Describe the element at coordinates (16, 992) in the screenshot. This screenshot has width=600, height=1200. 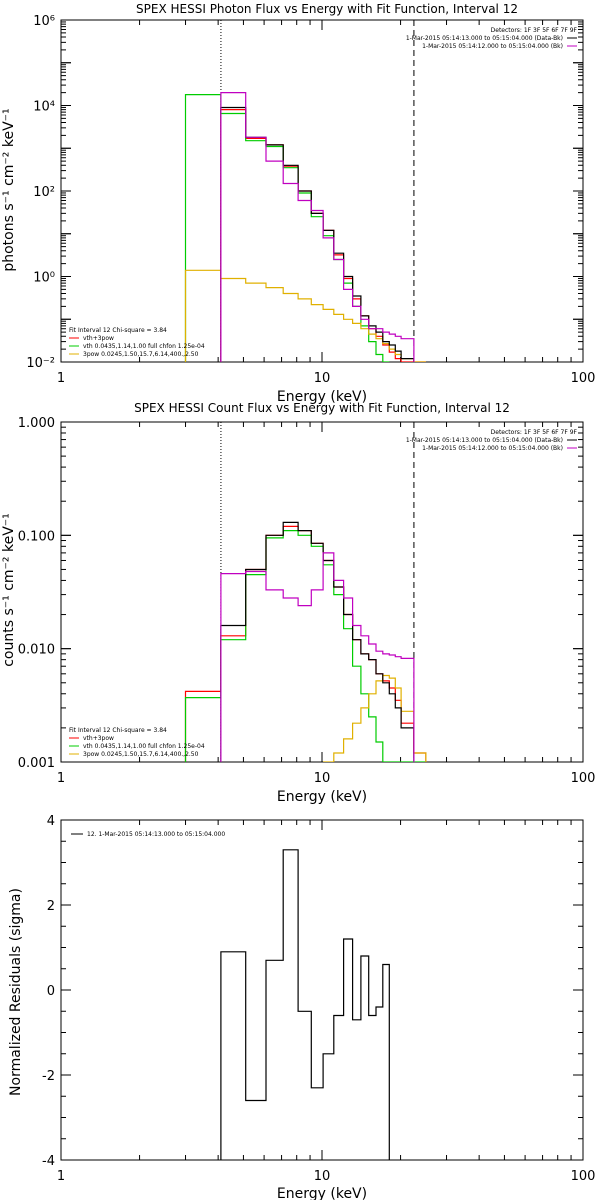
I see `residuals-ylabel: Normalized Residuals (sigma)` at that location.